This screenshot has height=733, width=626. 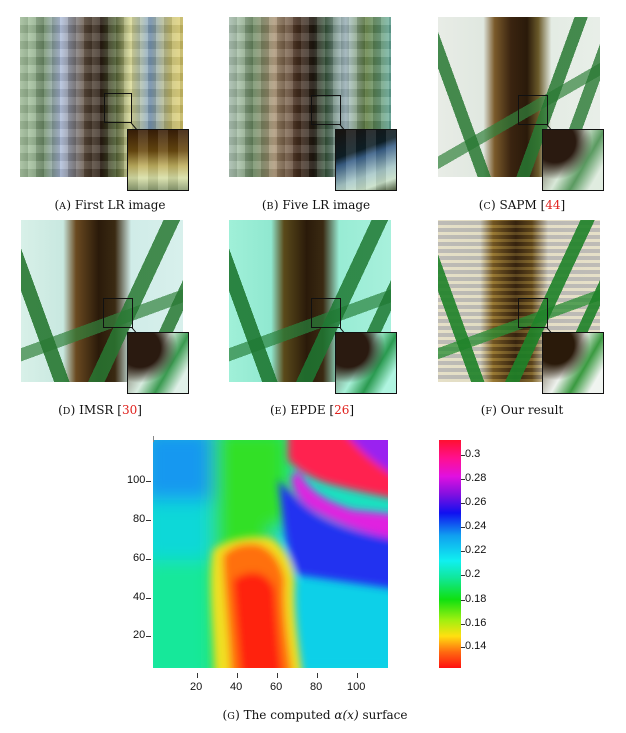 I want to click on colorbar-label: 0.26, so click(x=476, y=502).